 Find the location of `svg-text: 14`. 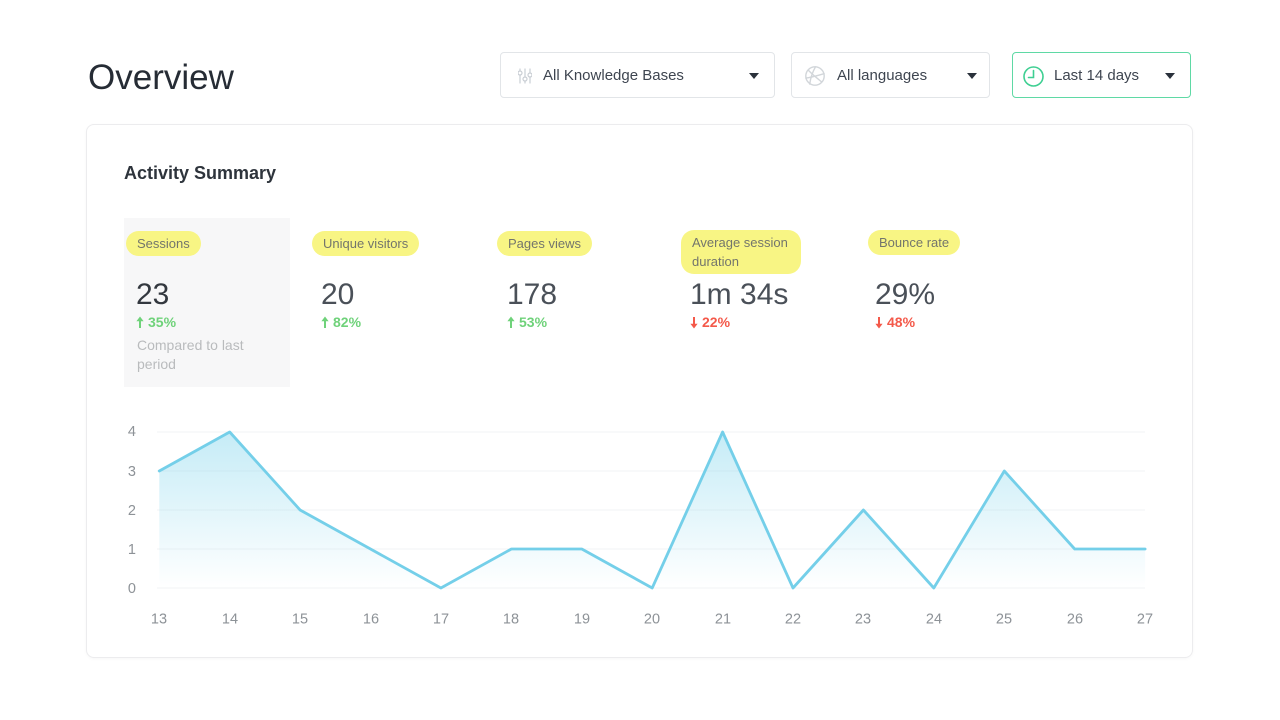

svg-text: 14 is located at coordinates (230, 620).